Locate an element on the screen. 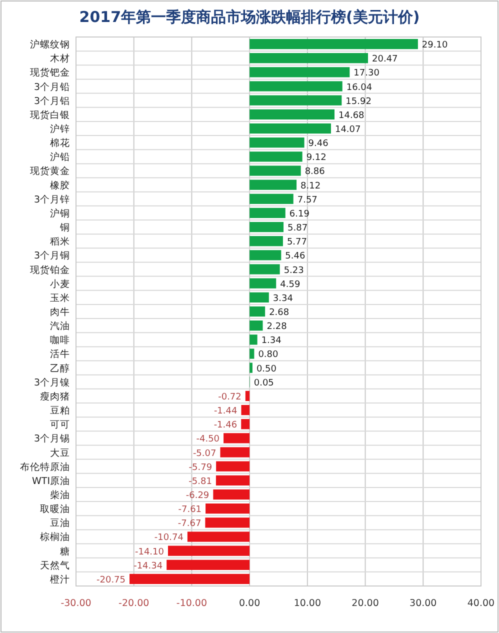  y-tick-label: 瘦肉猪 is located at coordinates (55, 396).